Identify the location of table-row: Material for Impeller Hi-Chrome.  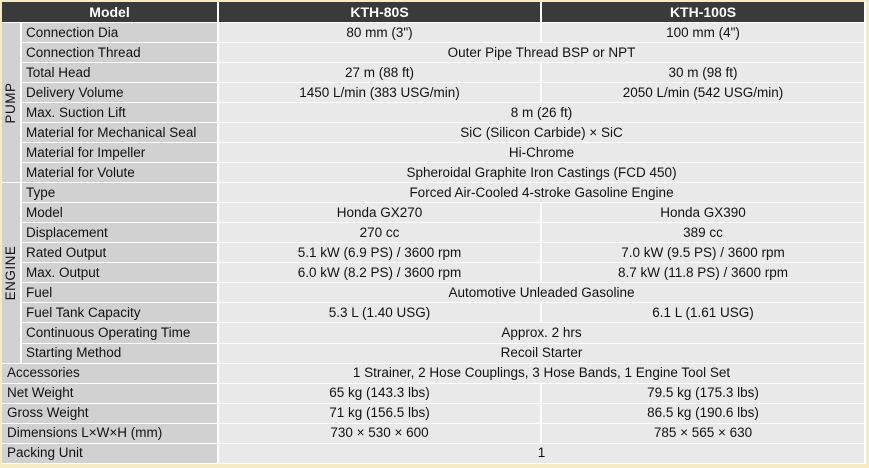
(434, 153).